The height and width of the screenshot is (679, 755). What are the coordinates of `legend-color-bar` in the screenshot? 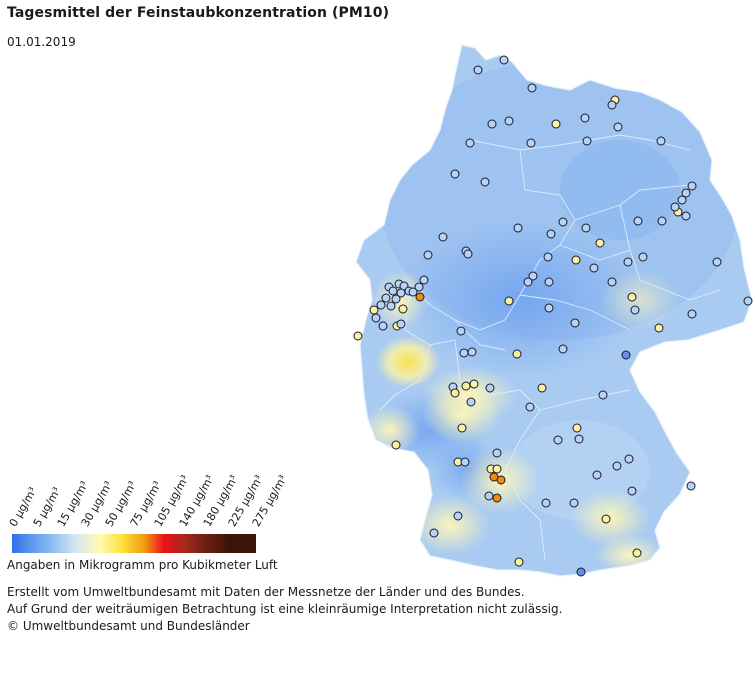 It's located at (134, 543).